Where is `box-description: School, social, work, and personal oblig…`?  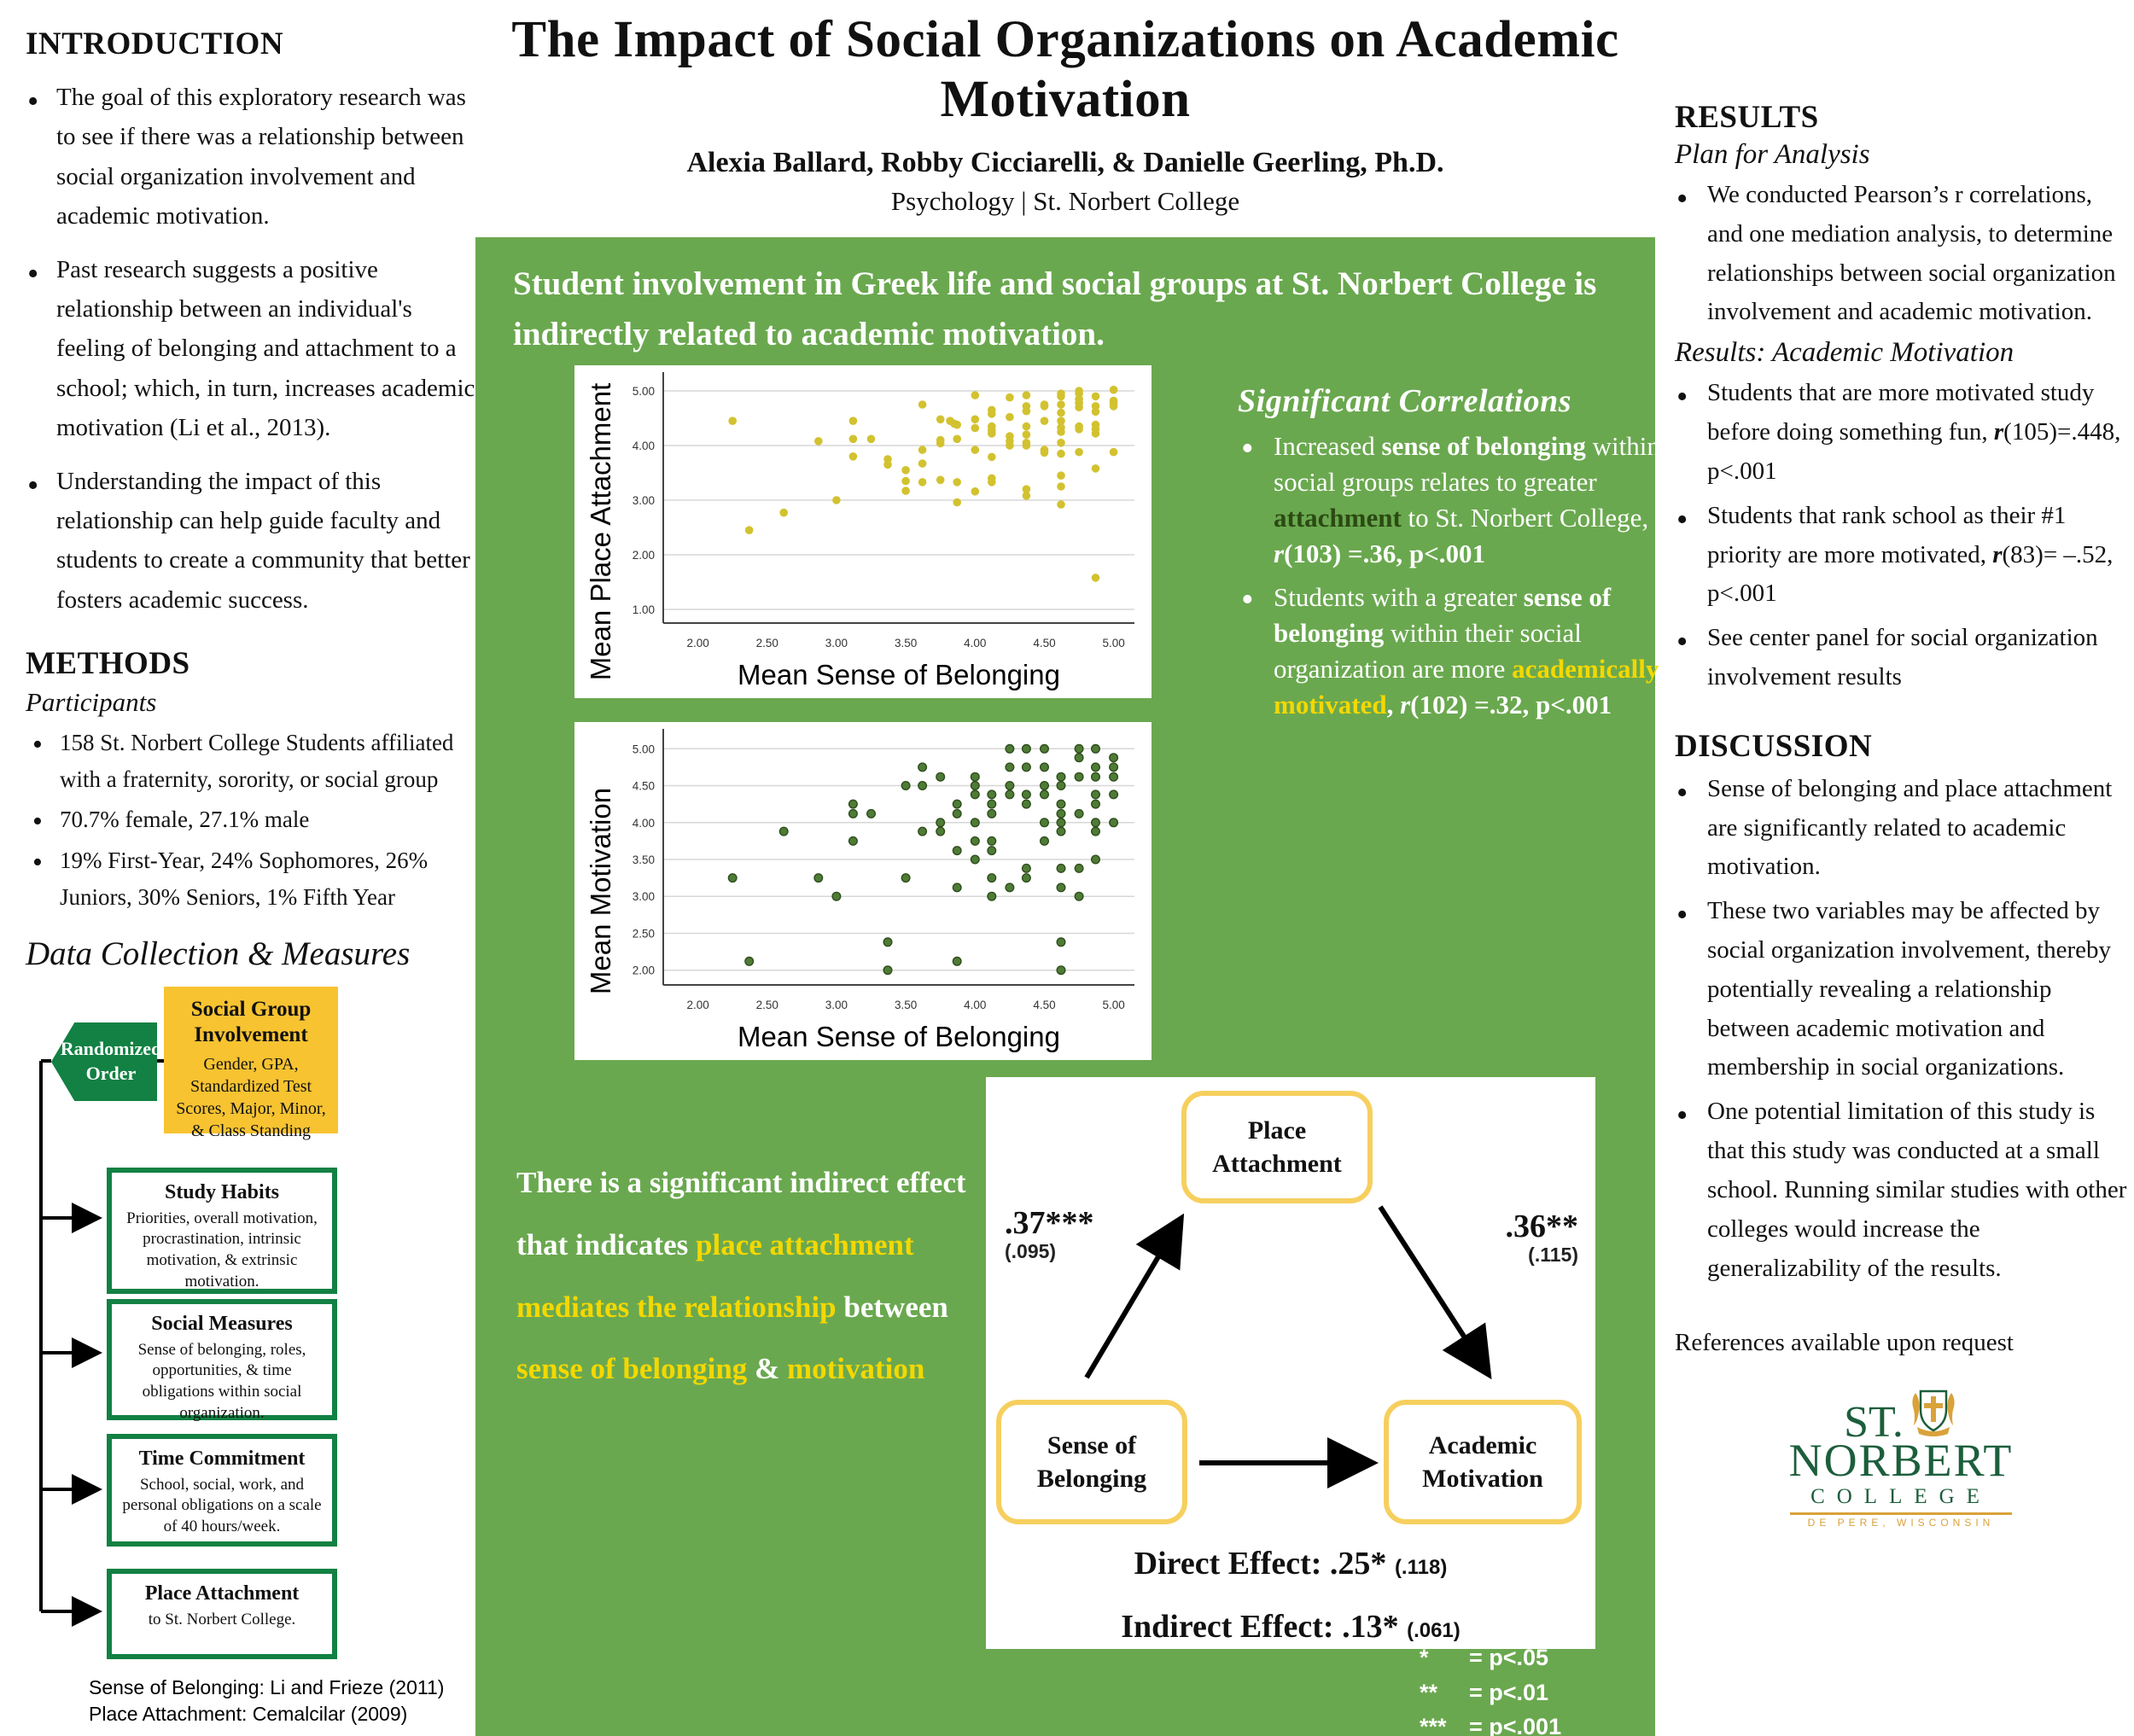
box-description: School, social, work, and personal oblig… is located at coordinates (222, 1505).